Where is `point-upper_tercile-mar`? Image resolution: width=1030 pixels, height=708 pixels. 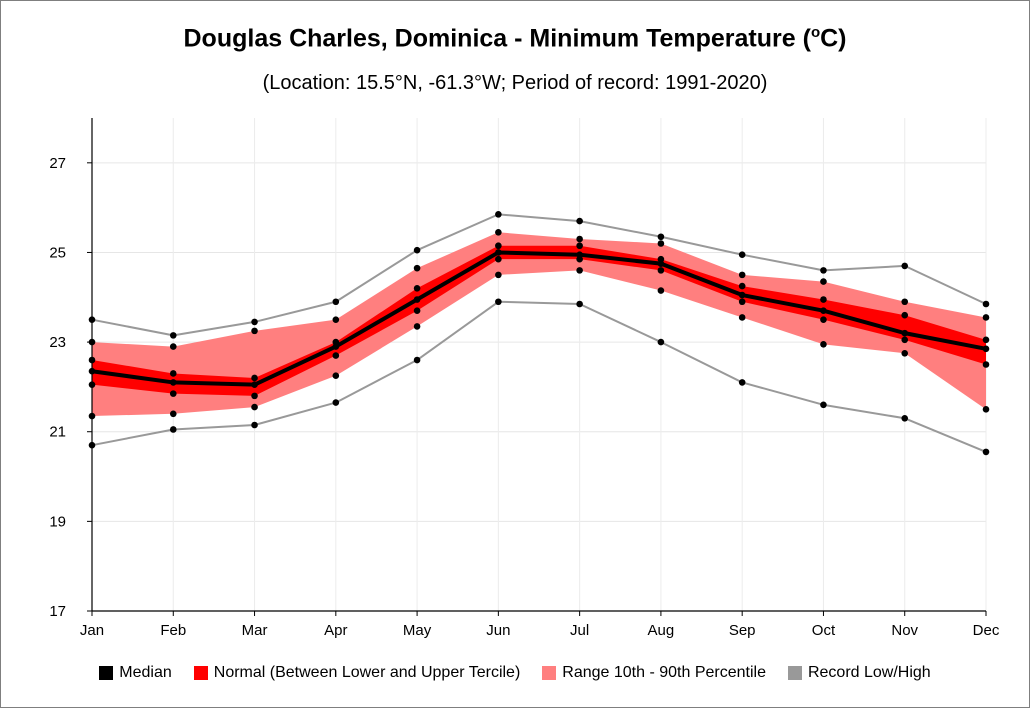 point-upper_tercile-mar is located at coordinates (254, 378).